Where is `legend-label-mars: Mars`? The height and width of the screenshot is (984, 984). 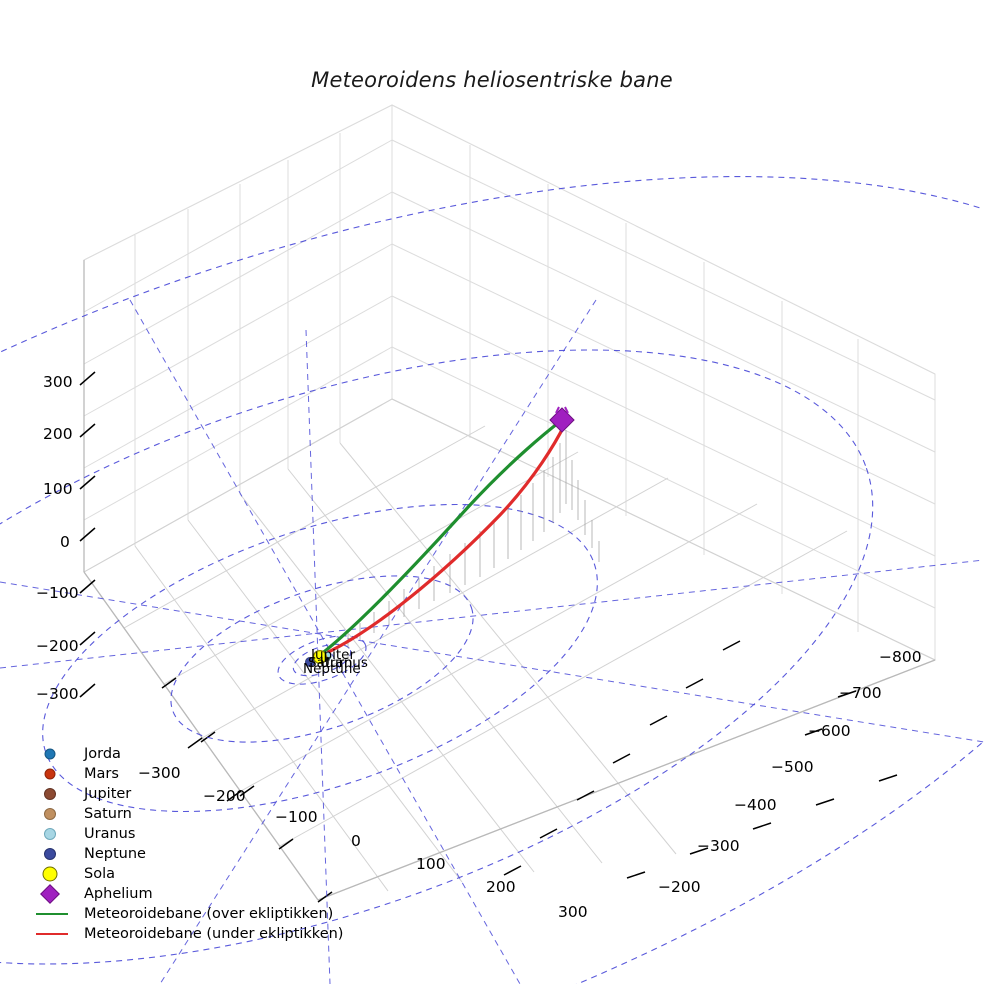
legend-label-mars: Mars is located at coordinates (101, 774).